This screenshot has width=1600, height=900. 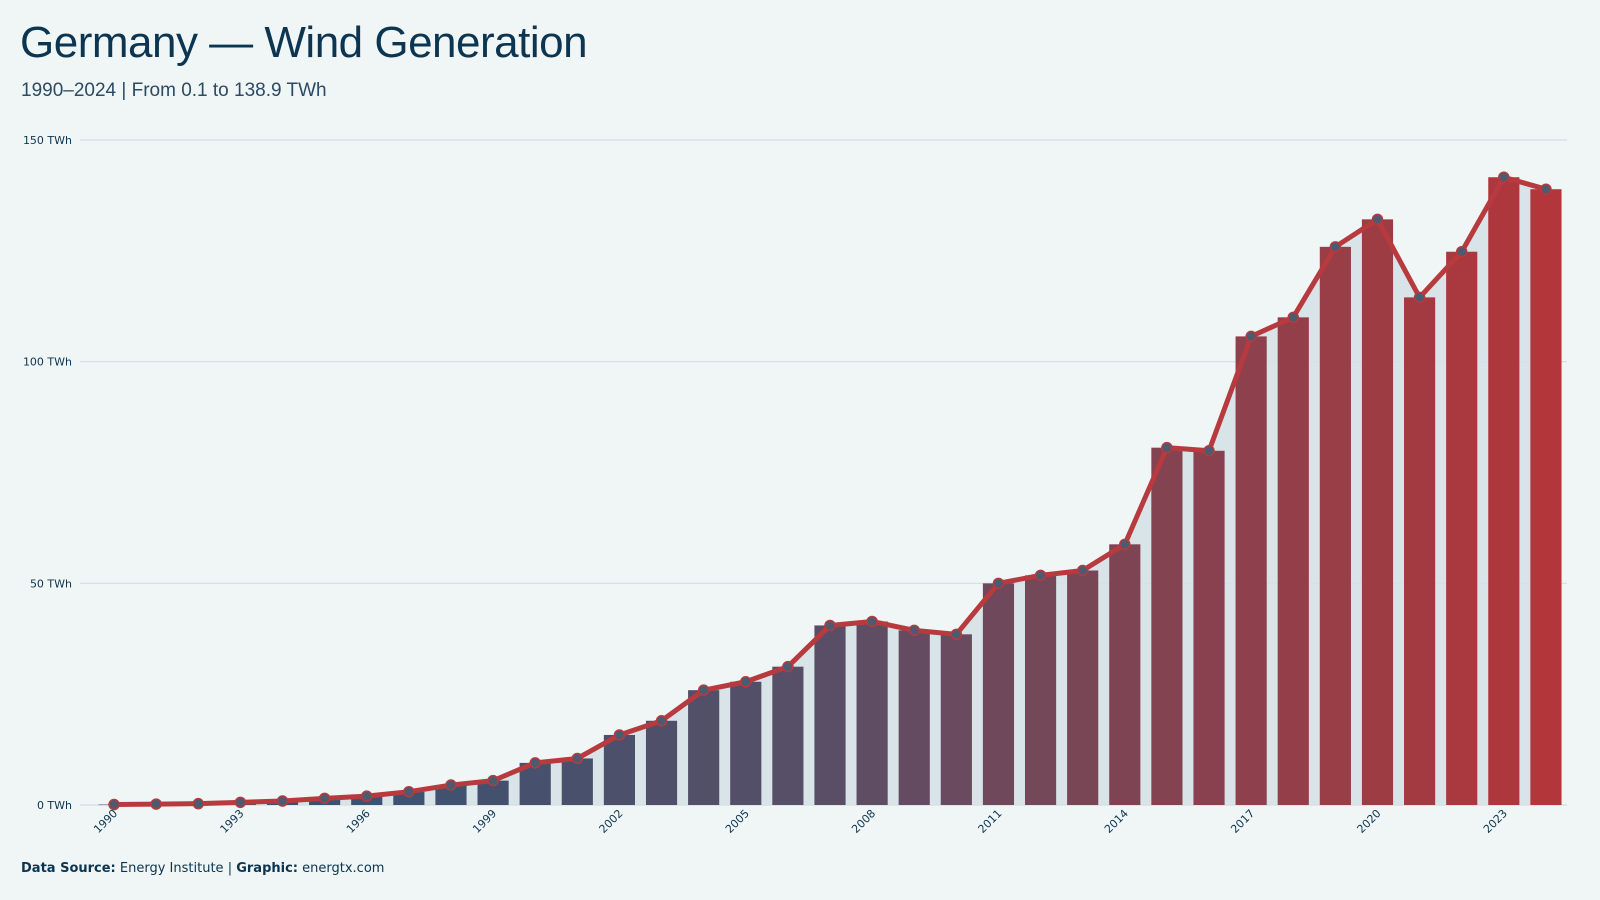 I want to click on chart-subtitle: 1990–2024 | From 0.1 to 138.9 TWh, so click(x=174, y=90).